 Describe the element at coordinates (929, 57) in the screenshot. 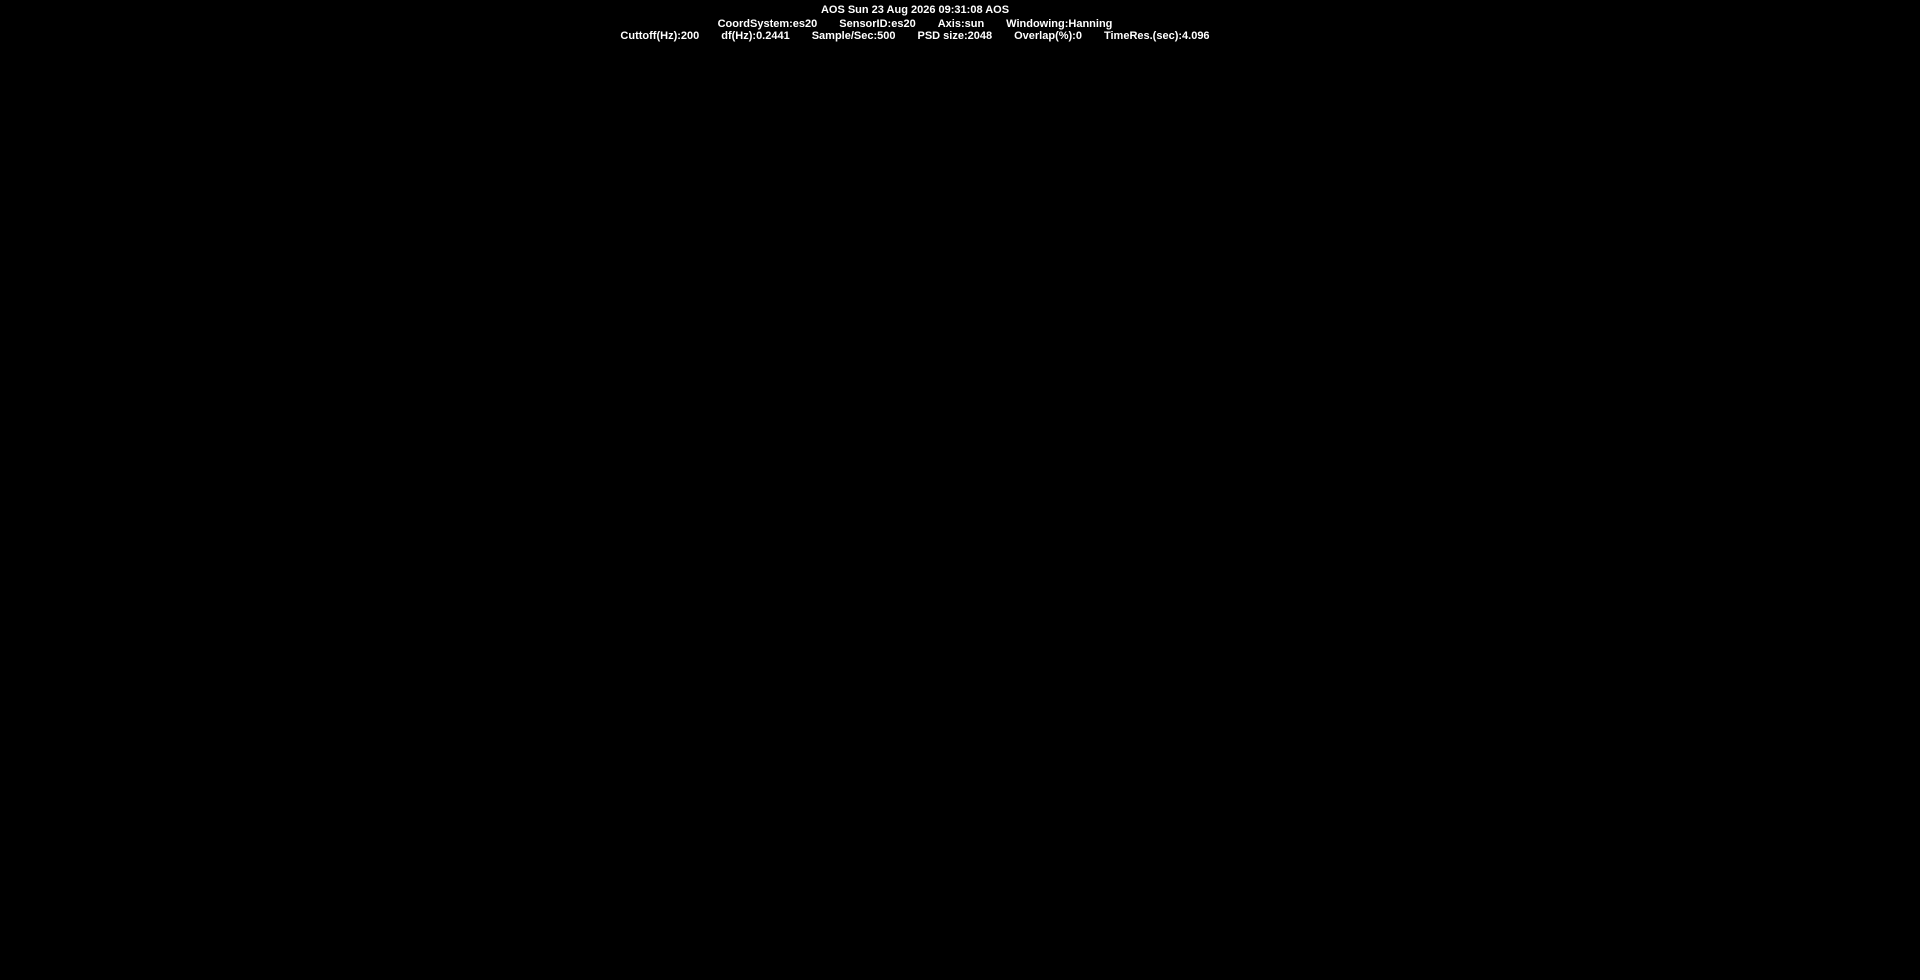

I see `x-tick-label-top: 4950` at that location.